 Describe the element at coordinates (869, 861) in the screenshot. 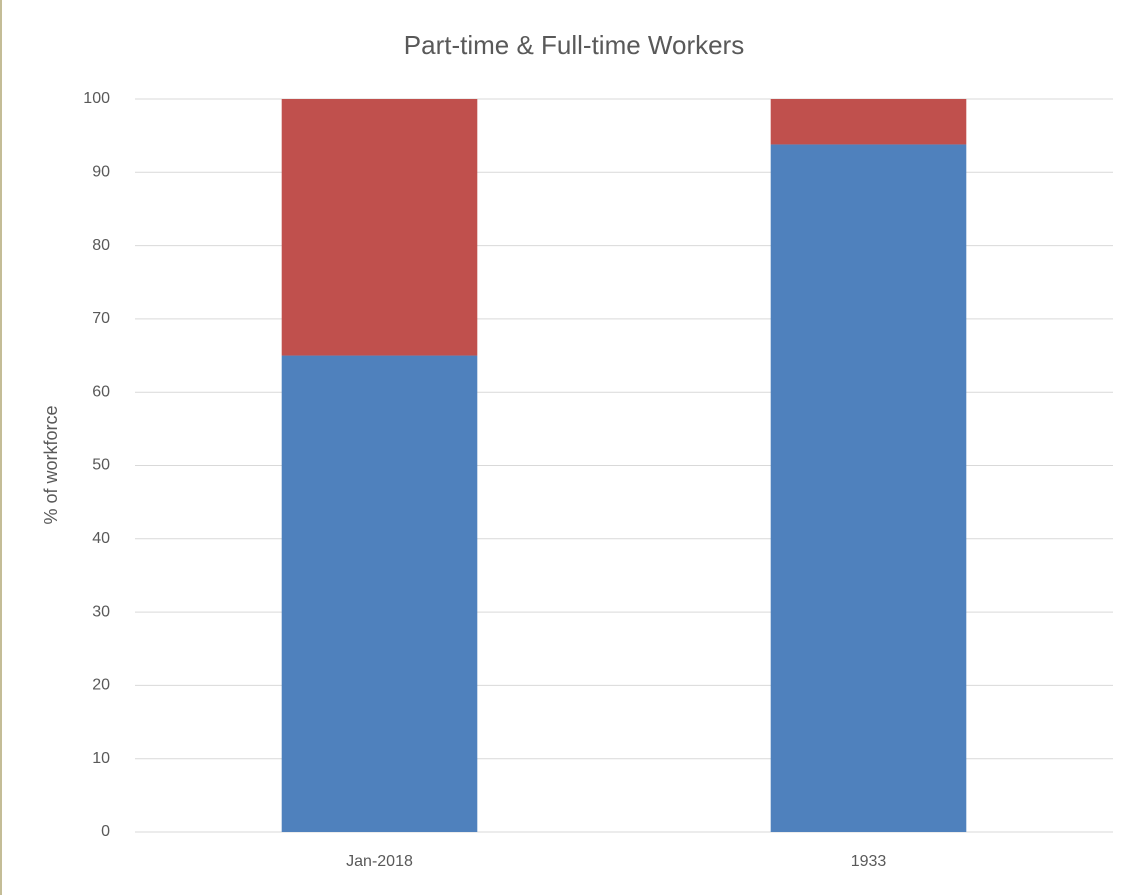

I see `x-tick-label: 1933` at that location.